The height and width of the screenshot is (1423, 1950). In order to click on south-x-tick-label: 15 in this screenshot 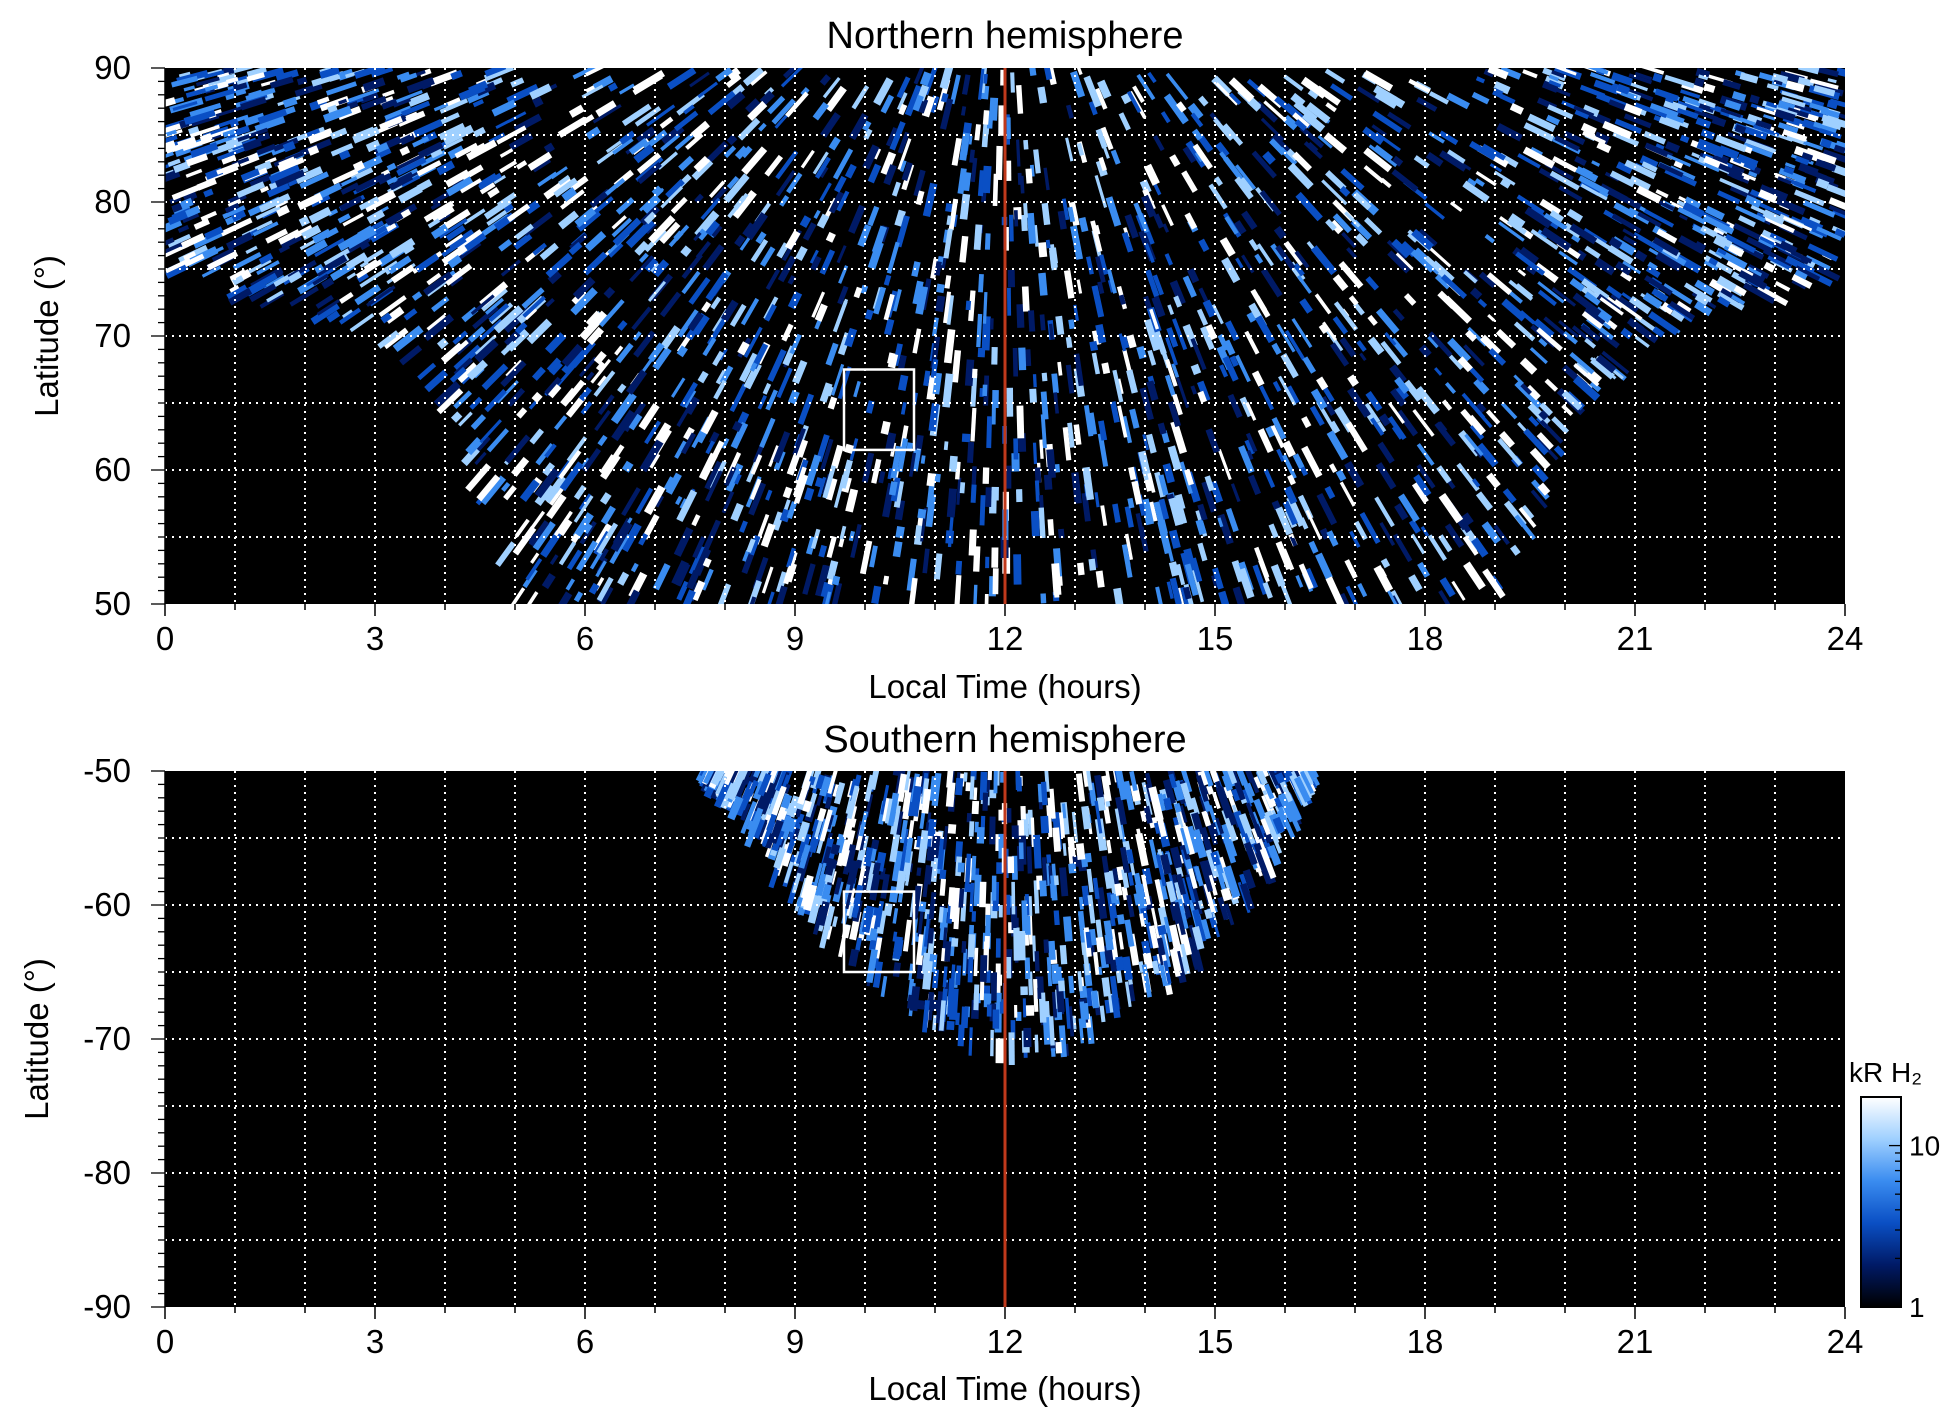, I will do `click(1215, 1341)`.